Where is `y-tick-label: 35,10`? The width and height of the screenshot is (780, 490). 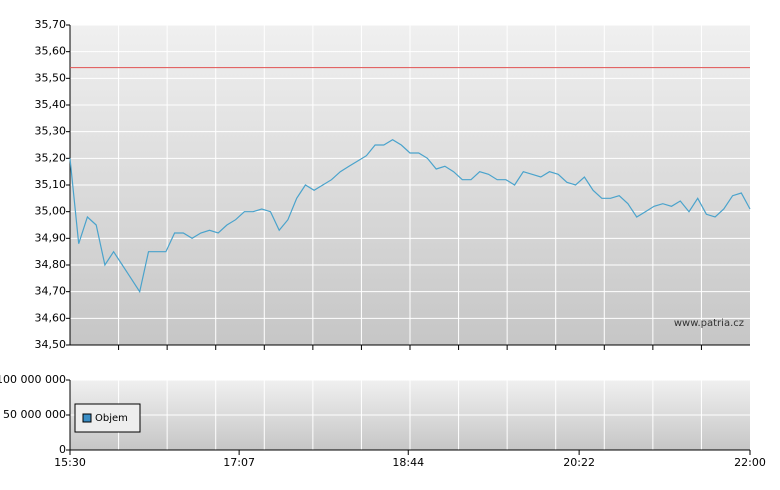 y-tick-label: 35,10 is located at coordinates (51, 184).